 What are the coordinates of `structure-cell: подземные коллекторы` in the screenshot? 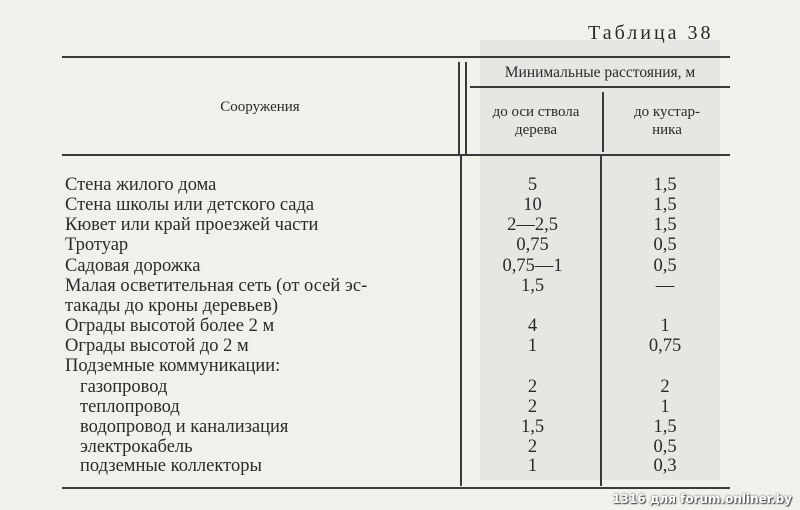 It's located at (171, 466).